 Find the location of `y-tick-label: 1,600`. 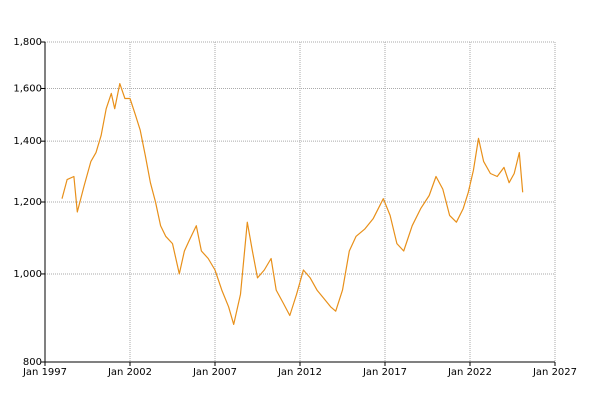

y-tick-label: 1,600 is located at coordinates (27, 88).